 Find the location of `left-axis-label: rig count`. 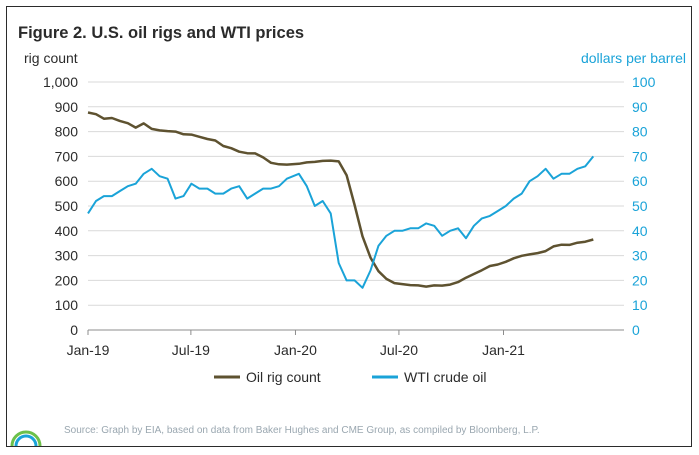

left-axis-label: rig count is located at coordinates (51, 58).